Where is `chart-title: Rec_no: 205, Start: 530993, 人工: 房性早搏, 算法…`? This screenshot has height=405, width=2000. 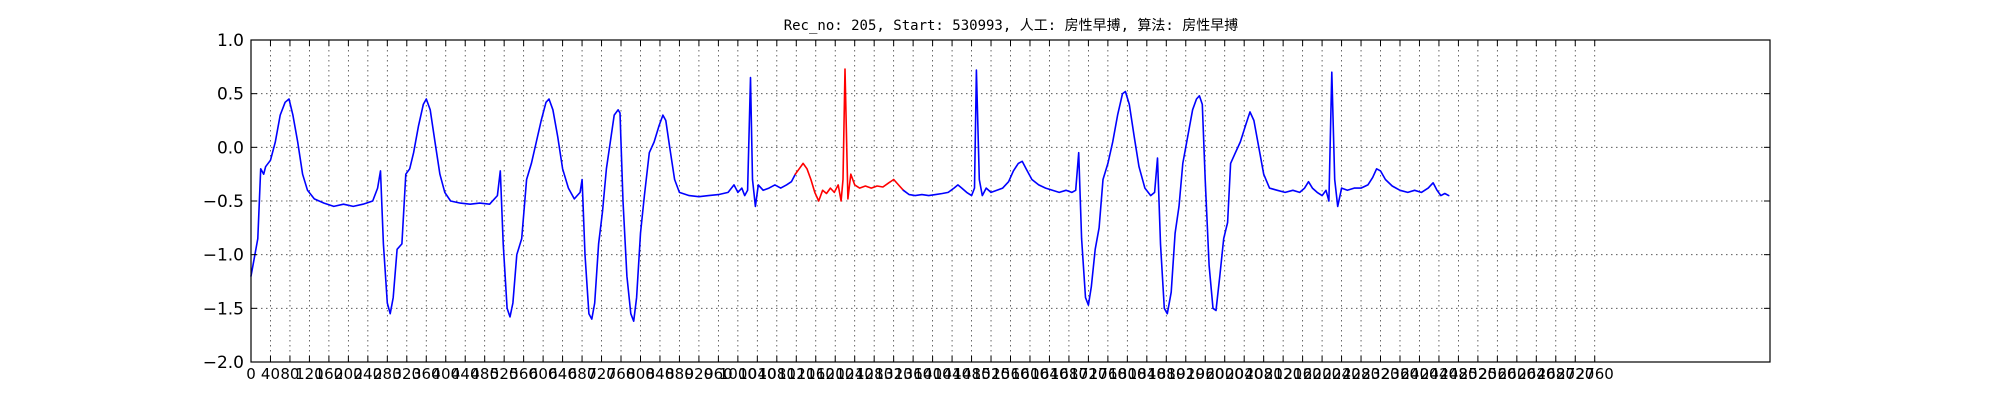 chart-title: Rec_no: 205, Start: 530993, 人工: 房性早搏, 算法… is located at coordinates (1011, 25).